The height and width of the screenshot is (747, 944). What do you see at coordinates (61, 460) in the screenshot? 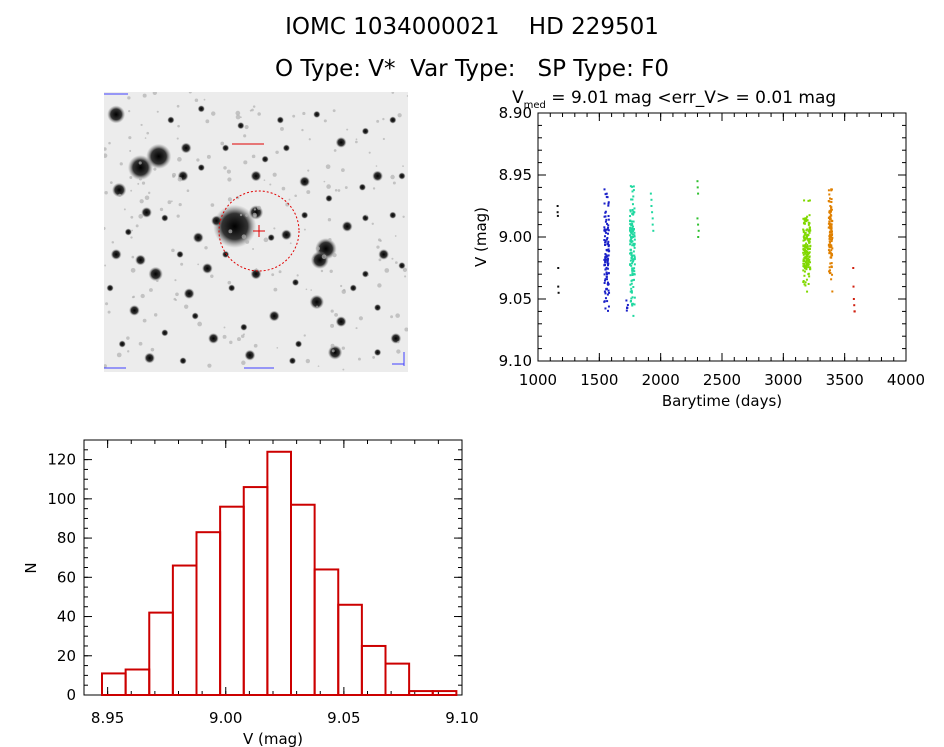
I see `histogram-ytick-label: 120` at bounding box center [61, 460].